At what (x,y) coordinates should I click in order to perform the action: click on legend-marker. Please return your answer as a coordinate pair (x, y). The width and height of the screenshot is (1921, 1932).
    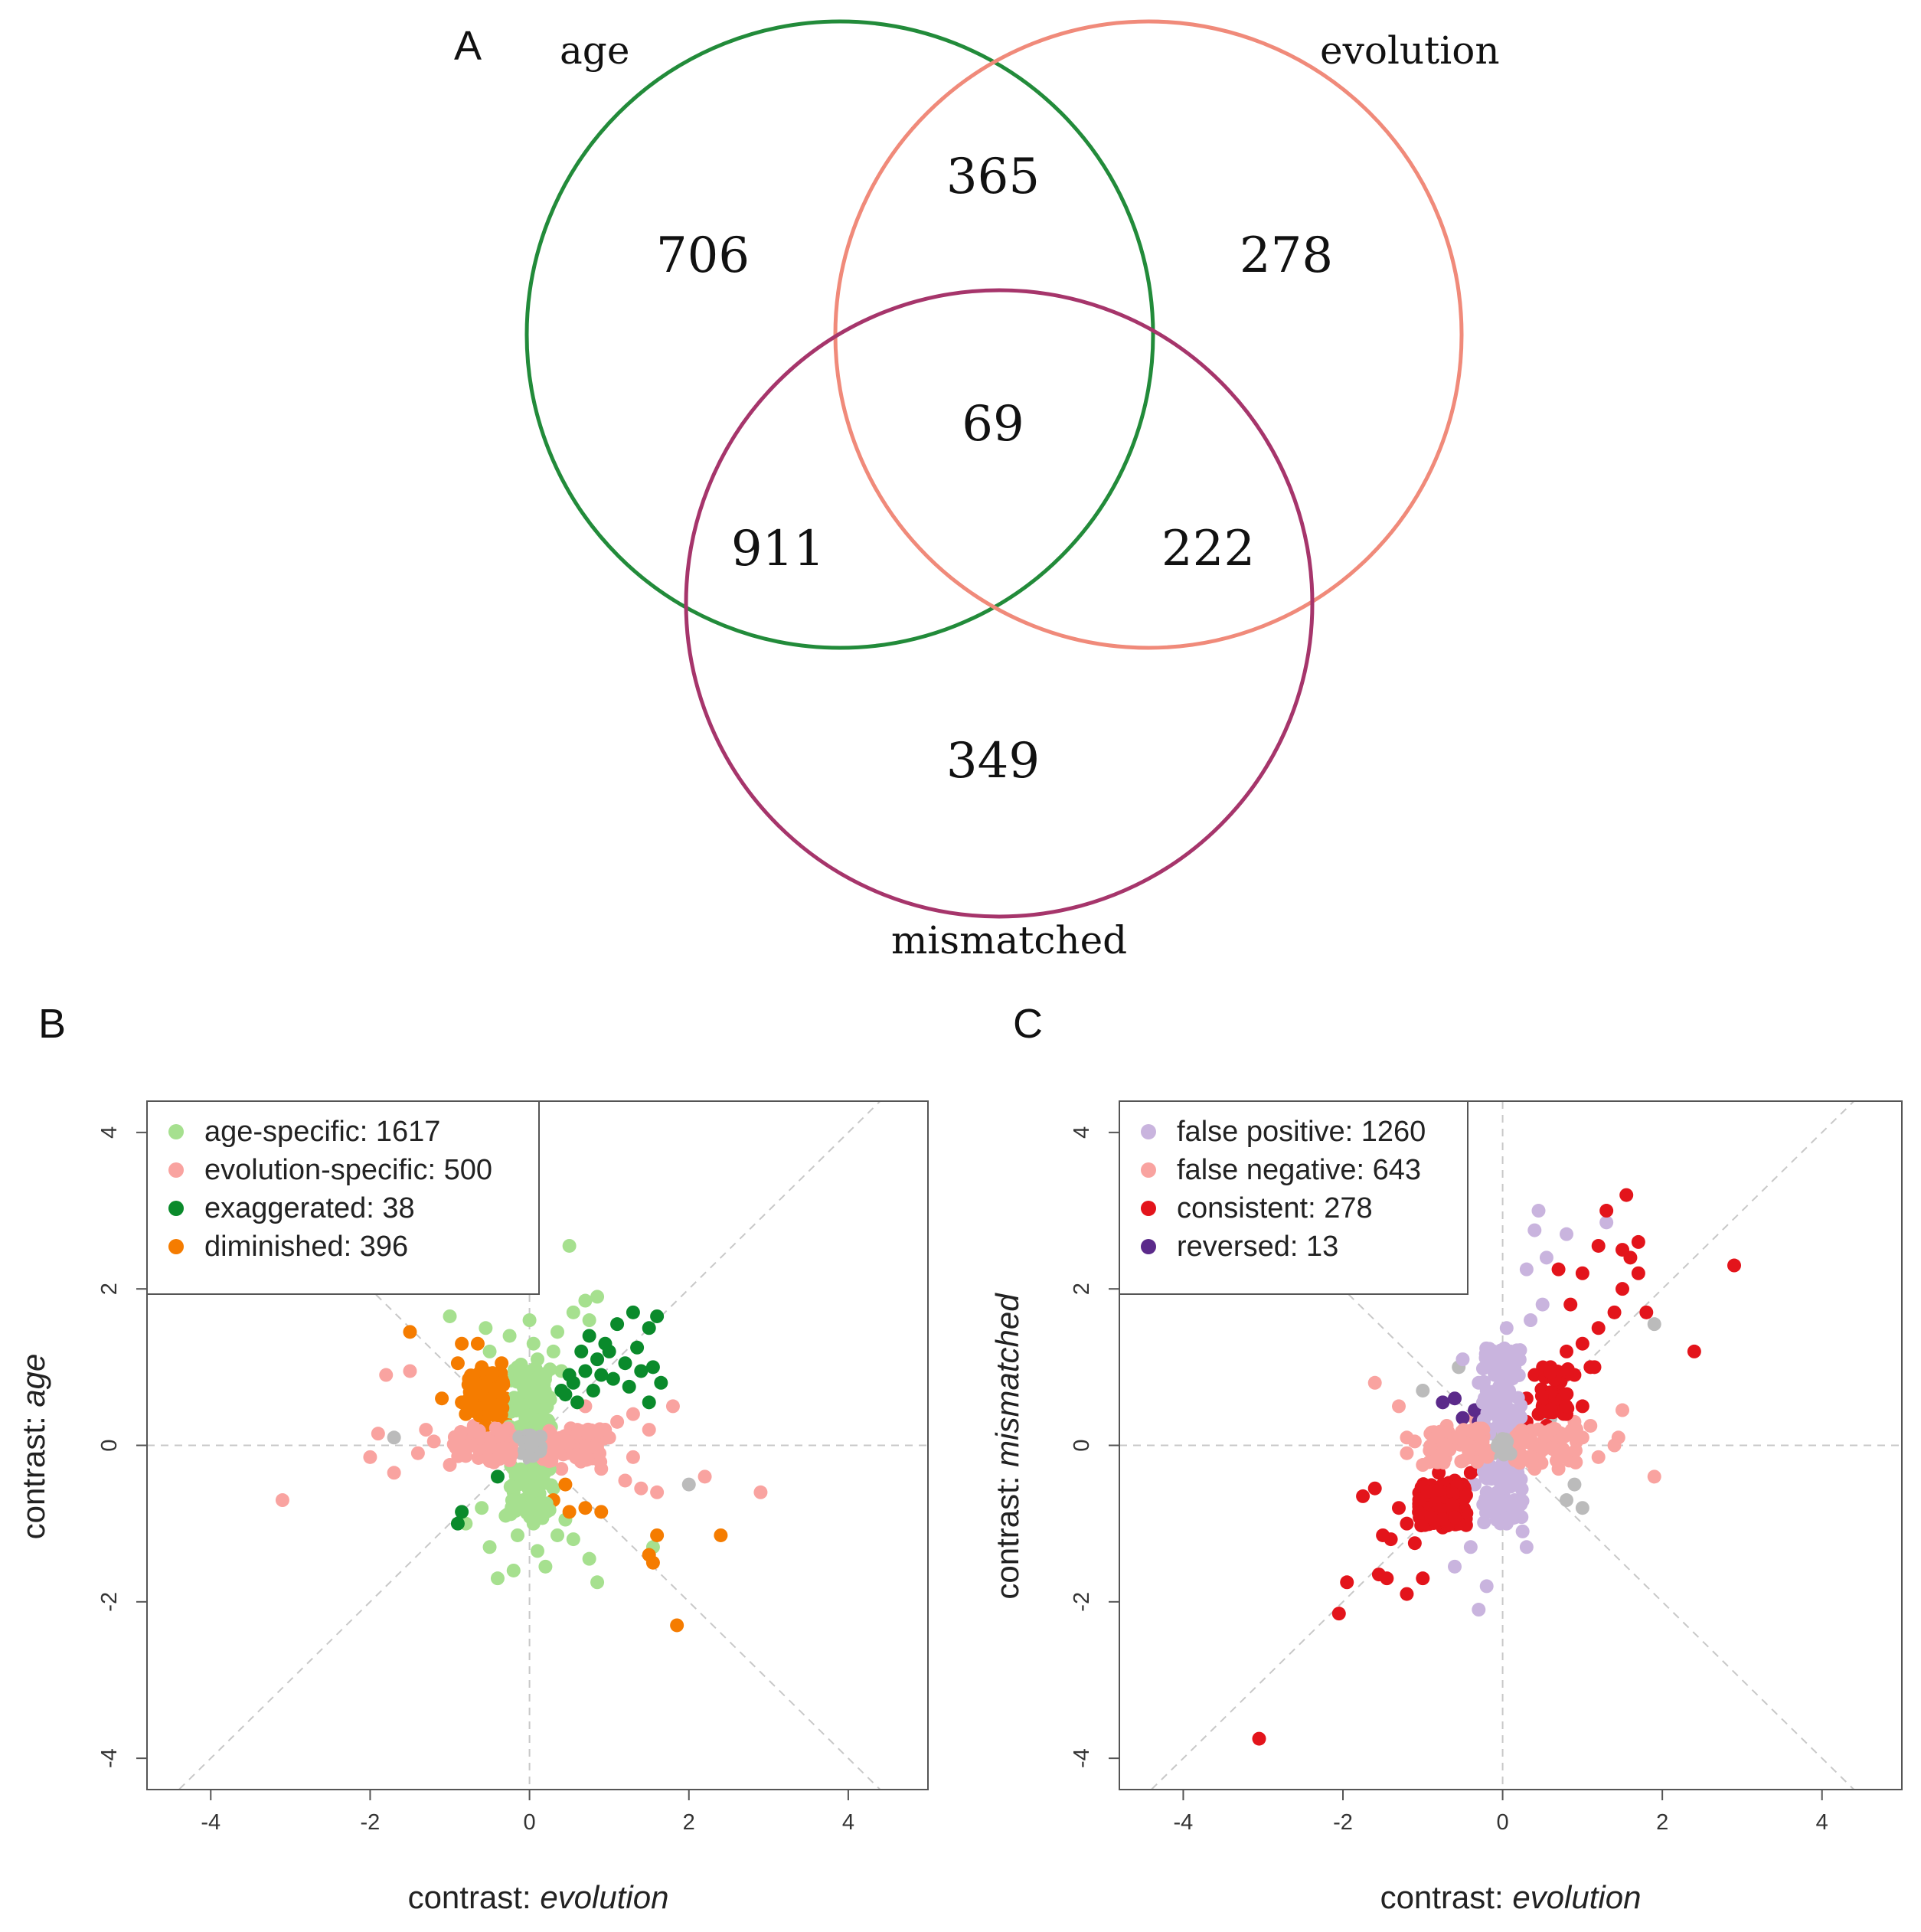
    Looking at the image, I should click on (1148, 1131).